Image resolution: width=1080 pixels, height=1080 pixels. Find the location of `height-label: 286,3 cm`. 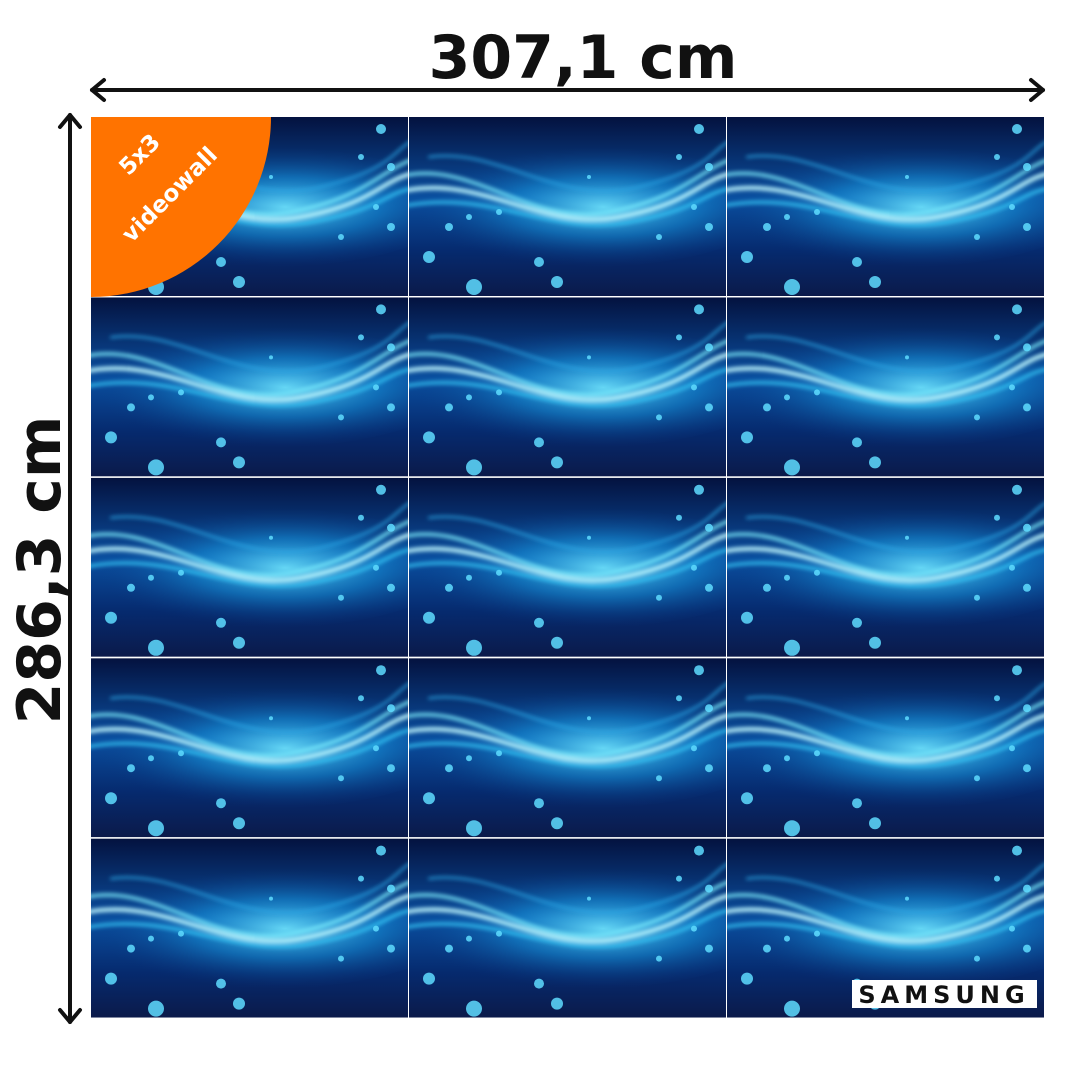

height-label: 286,3 cm is located at coordinates (40, 570).